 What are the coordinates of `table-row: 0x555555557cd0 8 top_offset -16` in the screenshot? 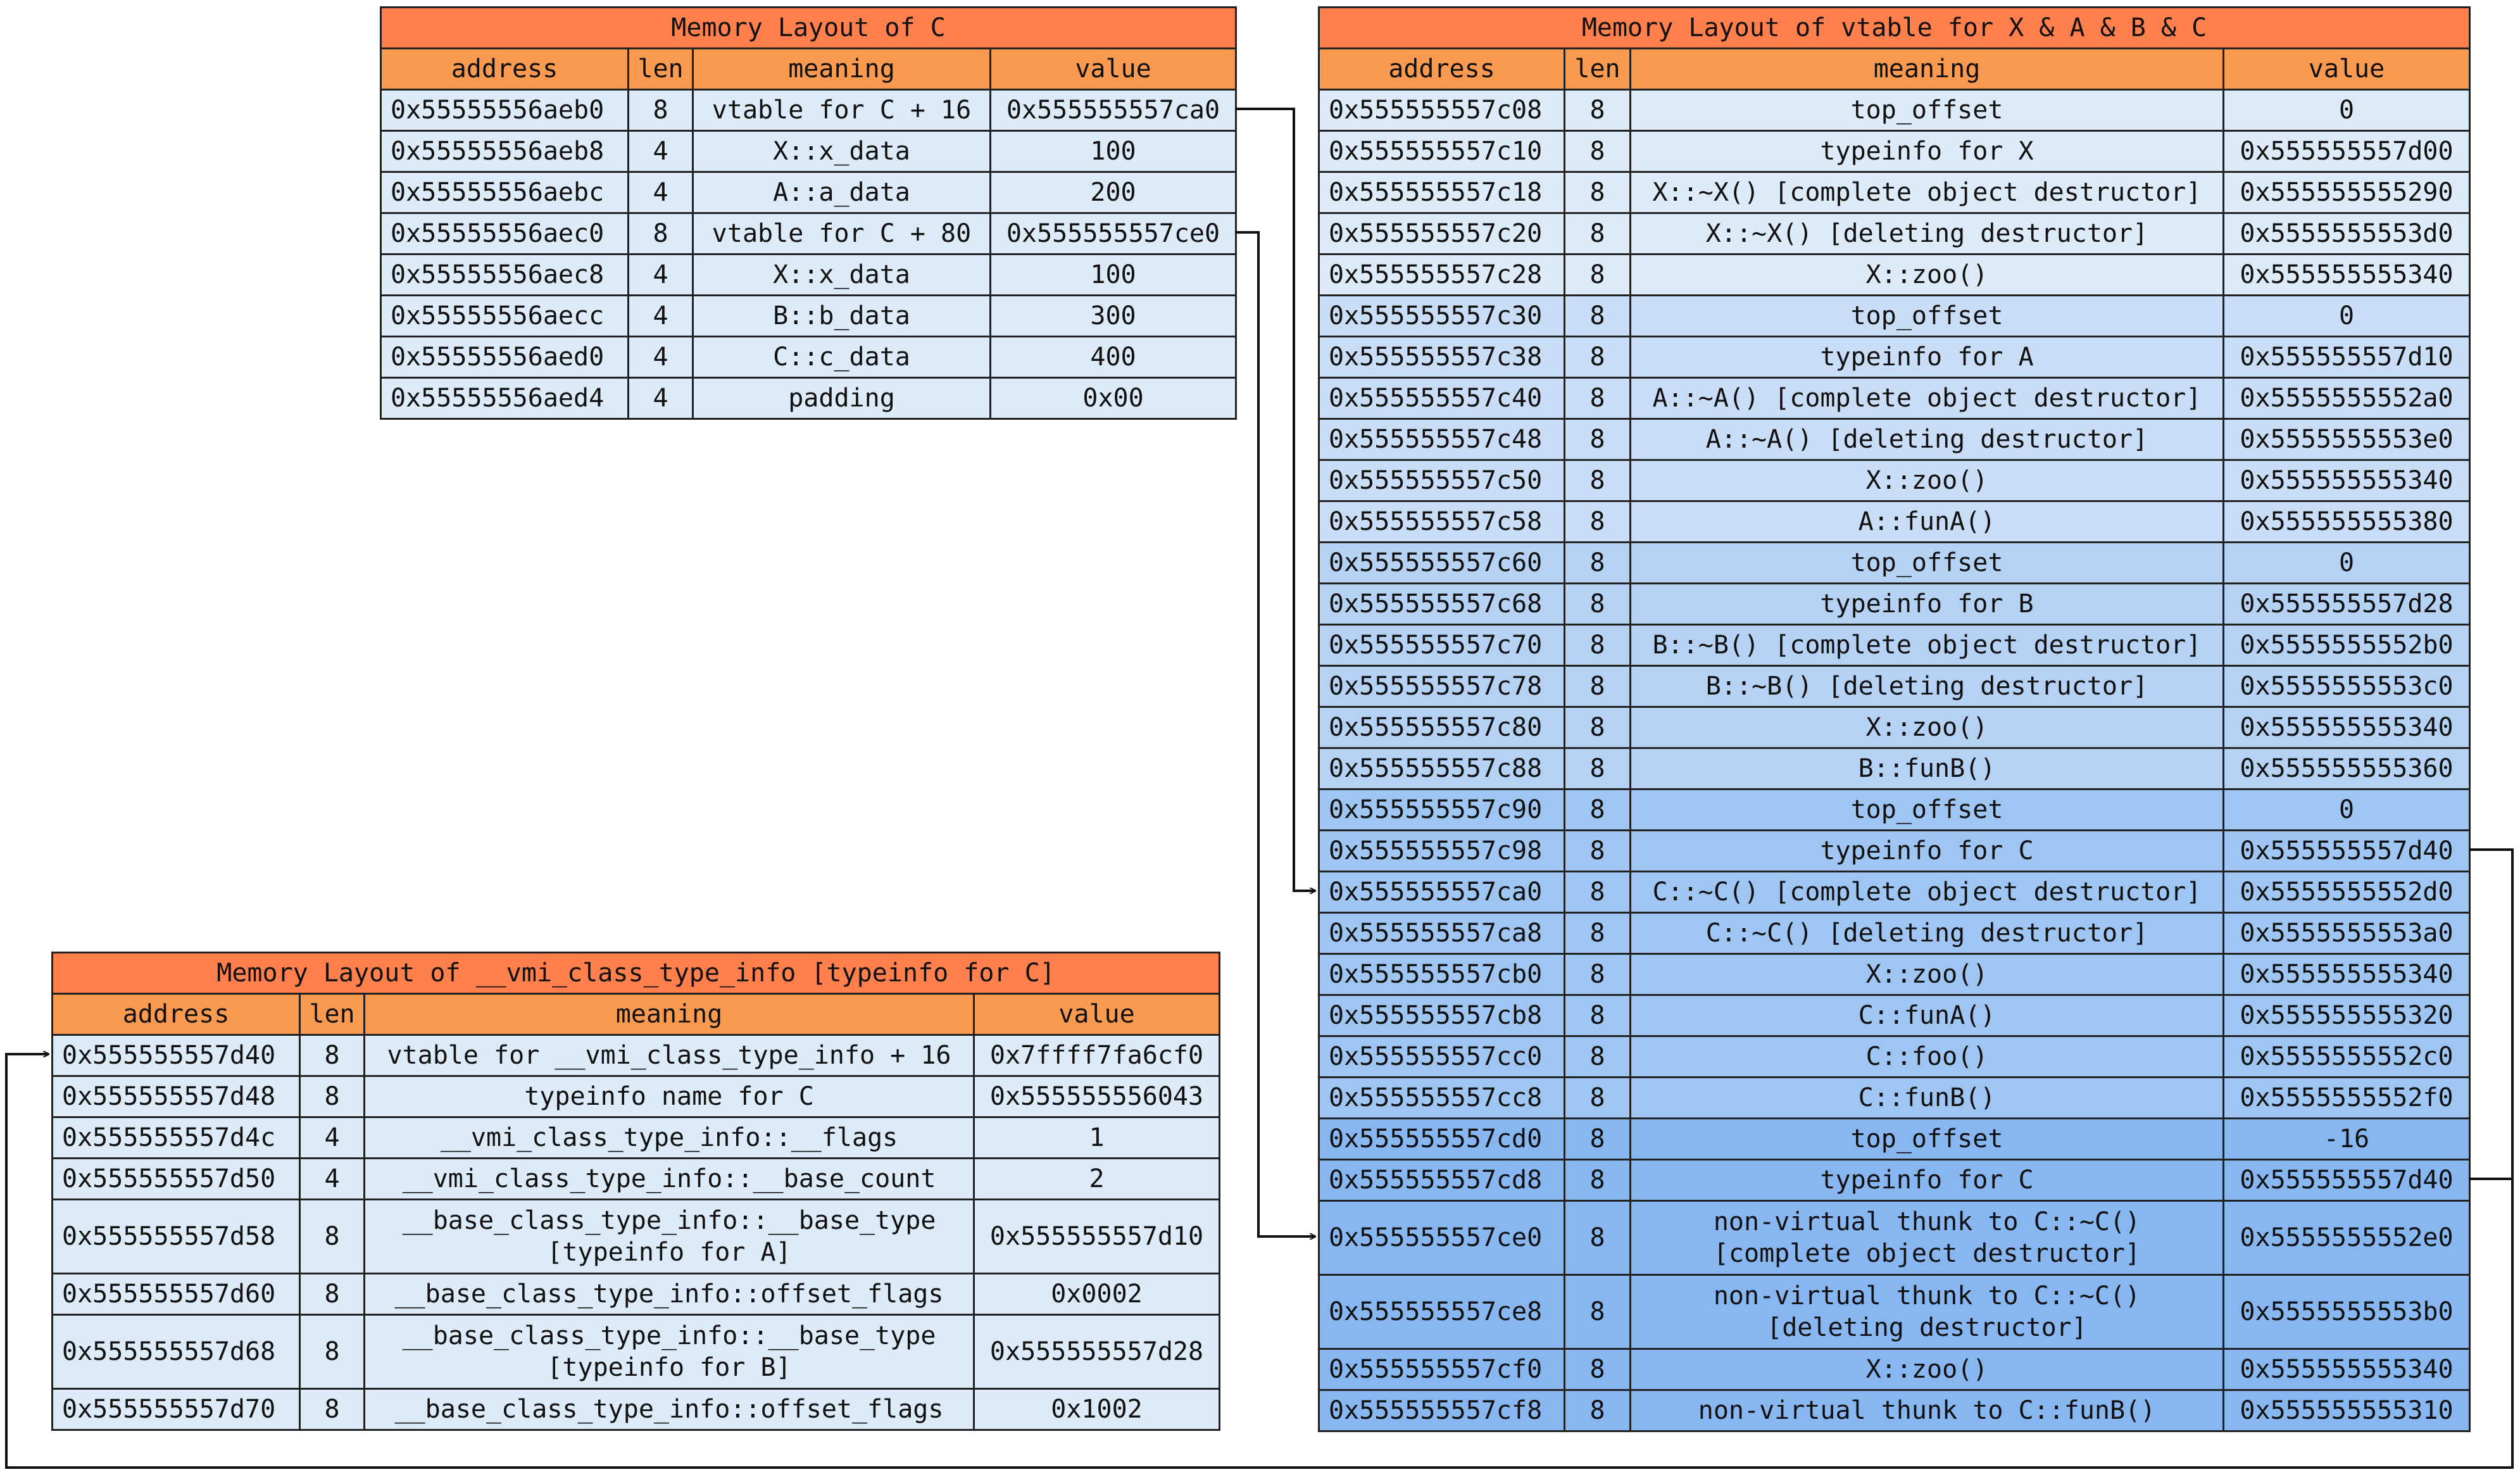 It's located at (1894, 1139).